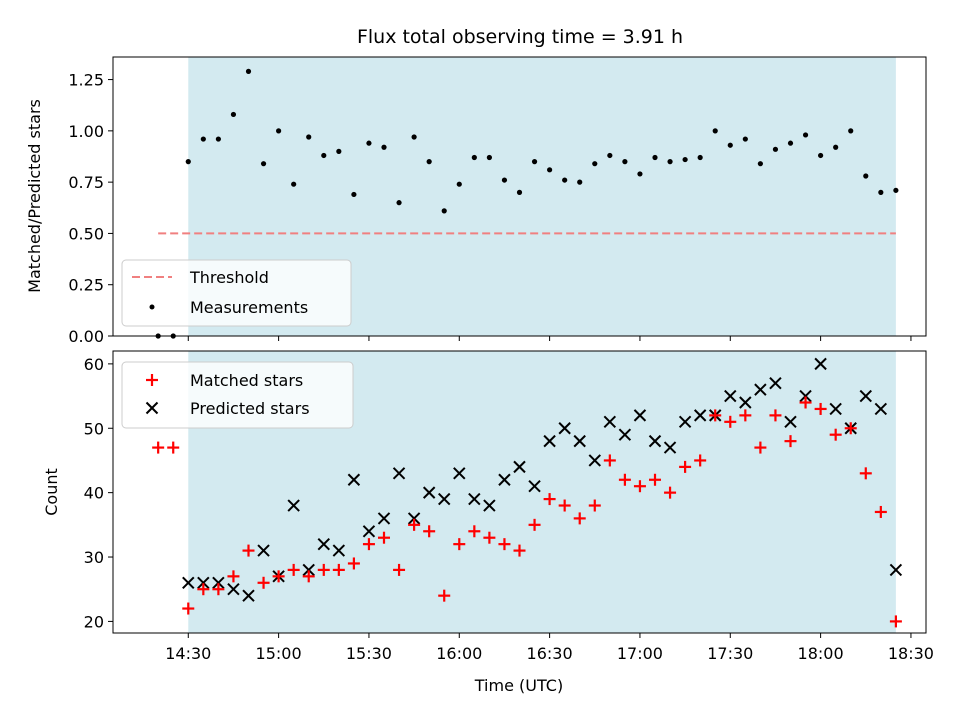  What do you see at coordinates (86, 336) in the screenshot?
I see `top-y-tick-label: 0.00` at bounding box center [86, 336].